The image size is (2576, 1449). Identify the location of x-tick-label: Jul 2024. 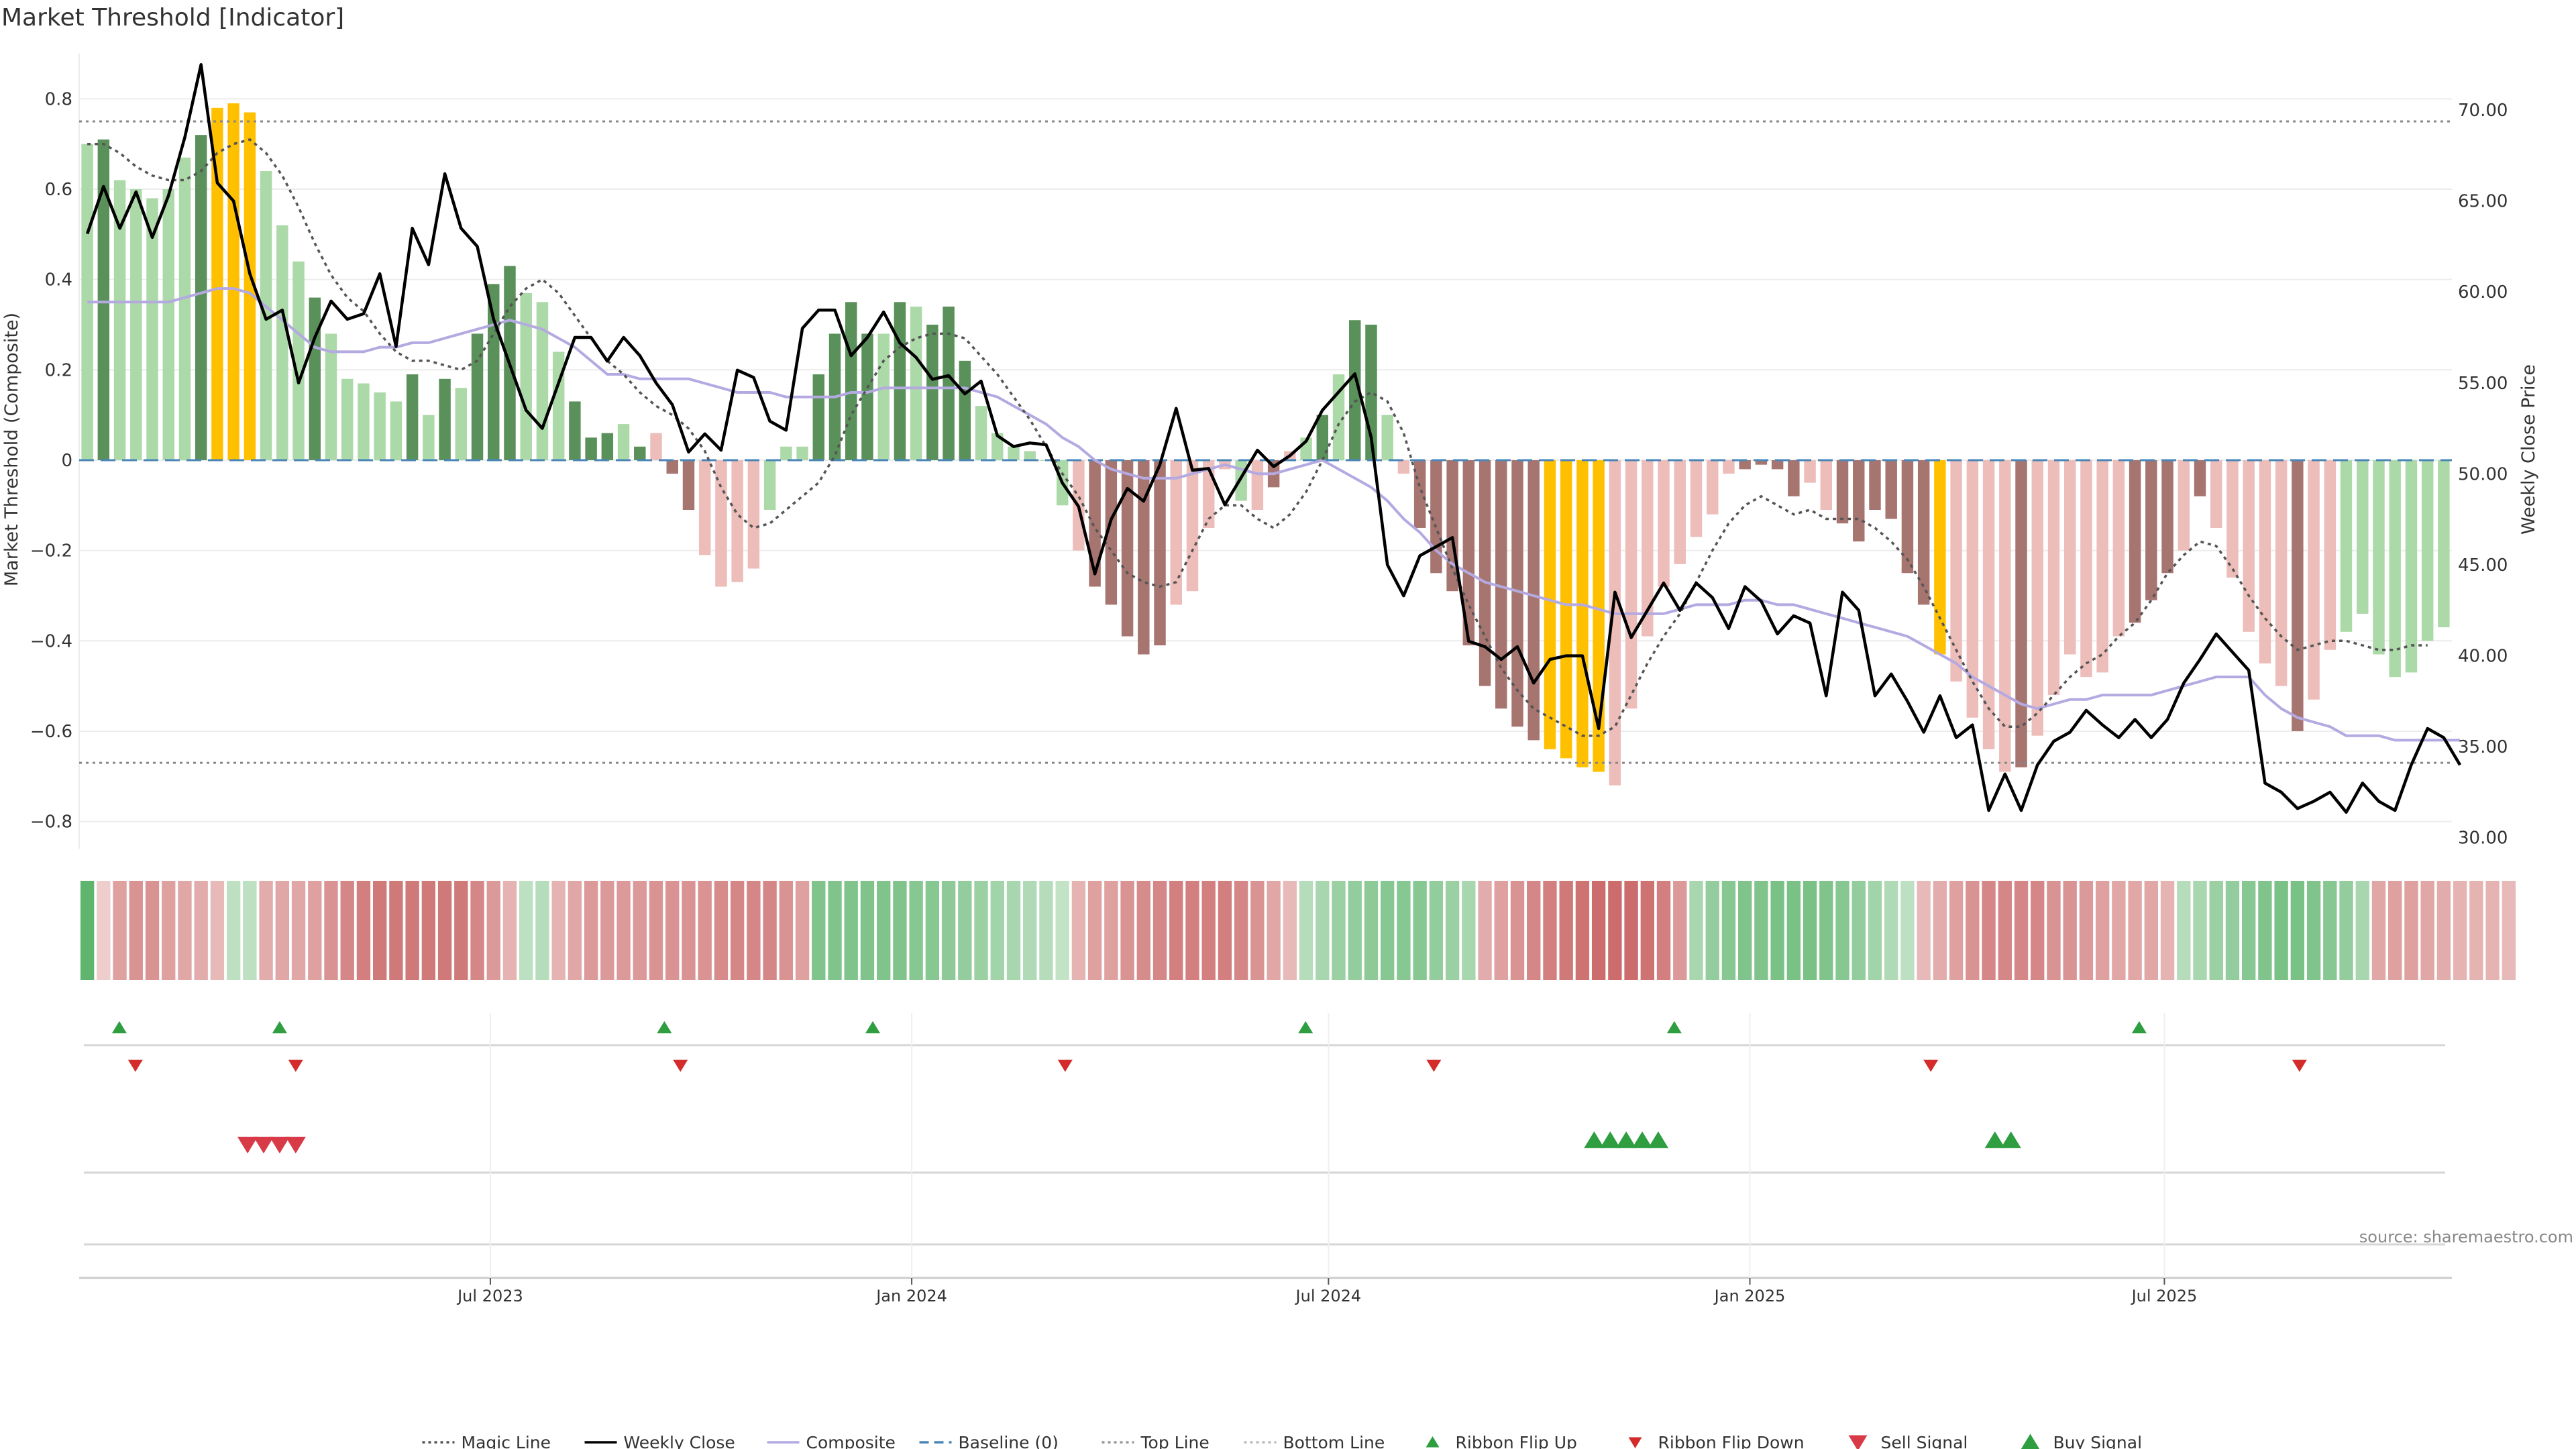
(1328, 1296).